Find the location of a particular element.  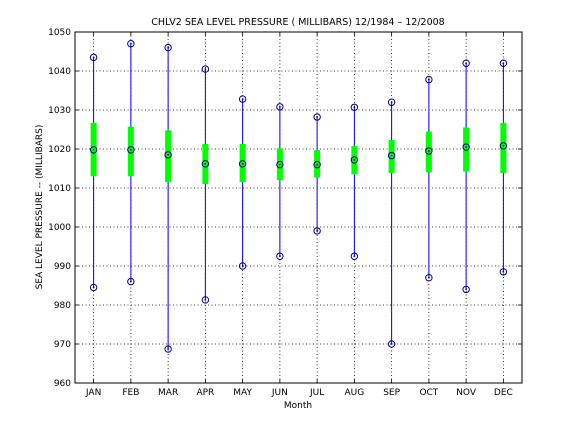

month-box-jun is located at coordinates (280, 181).